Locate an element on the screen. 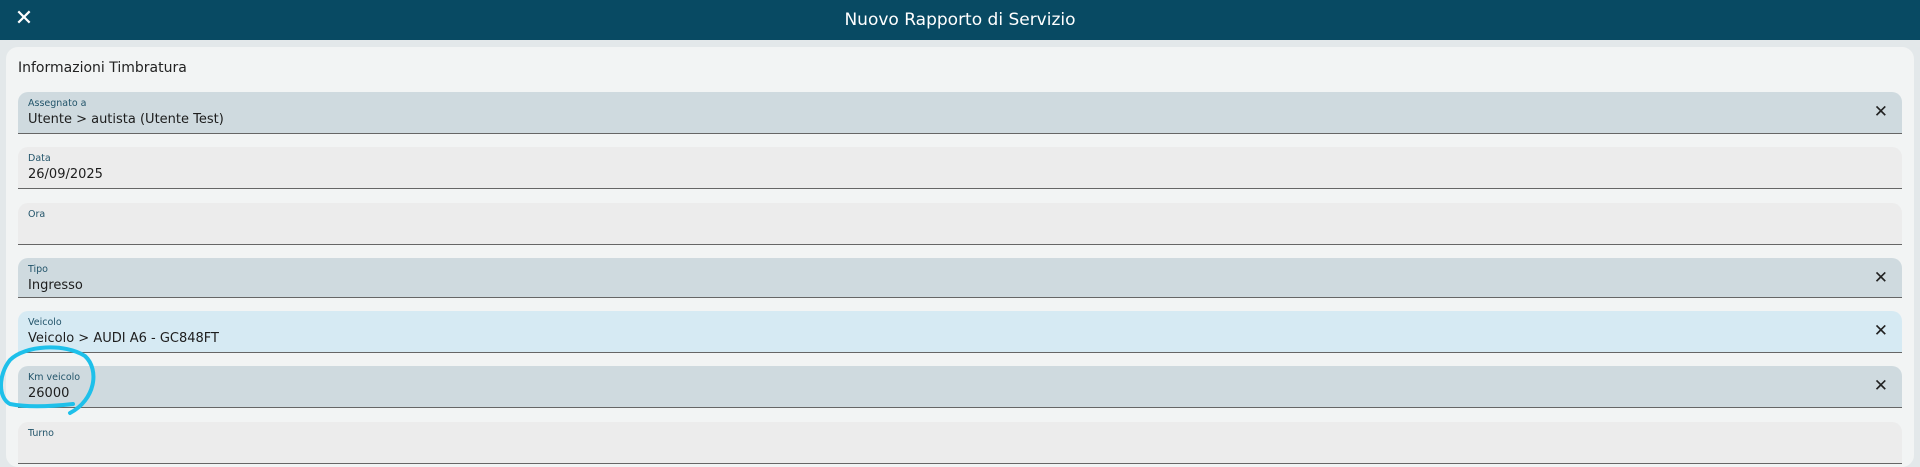 This screenshot has height=467, width=1920. close-icon: ✕ is located at coordinates (24, 18).